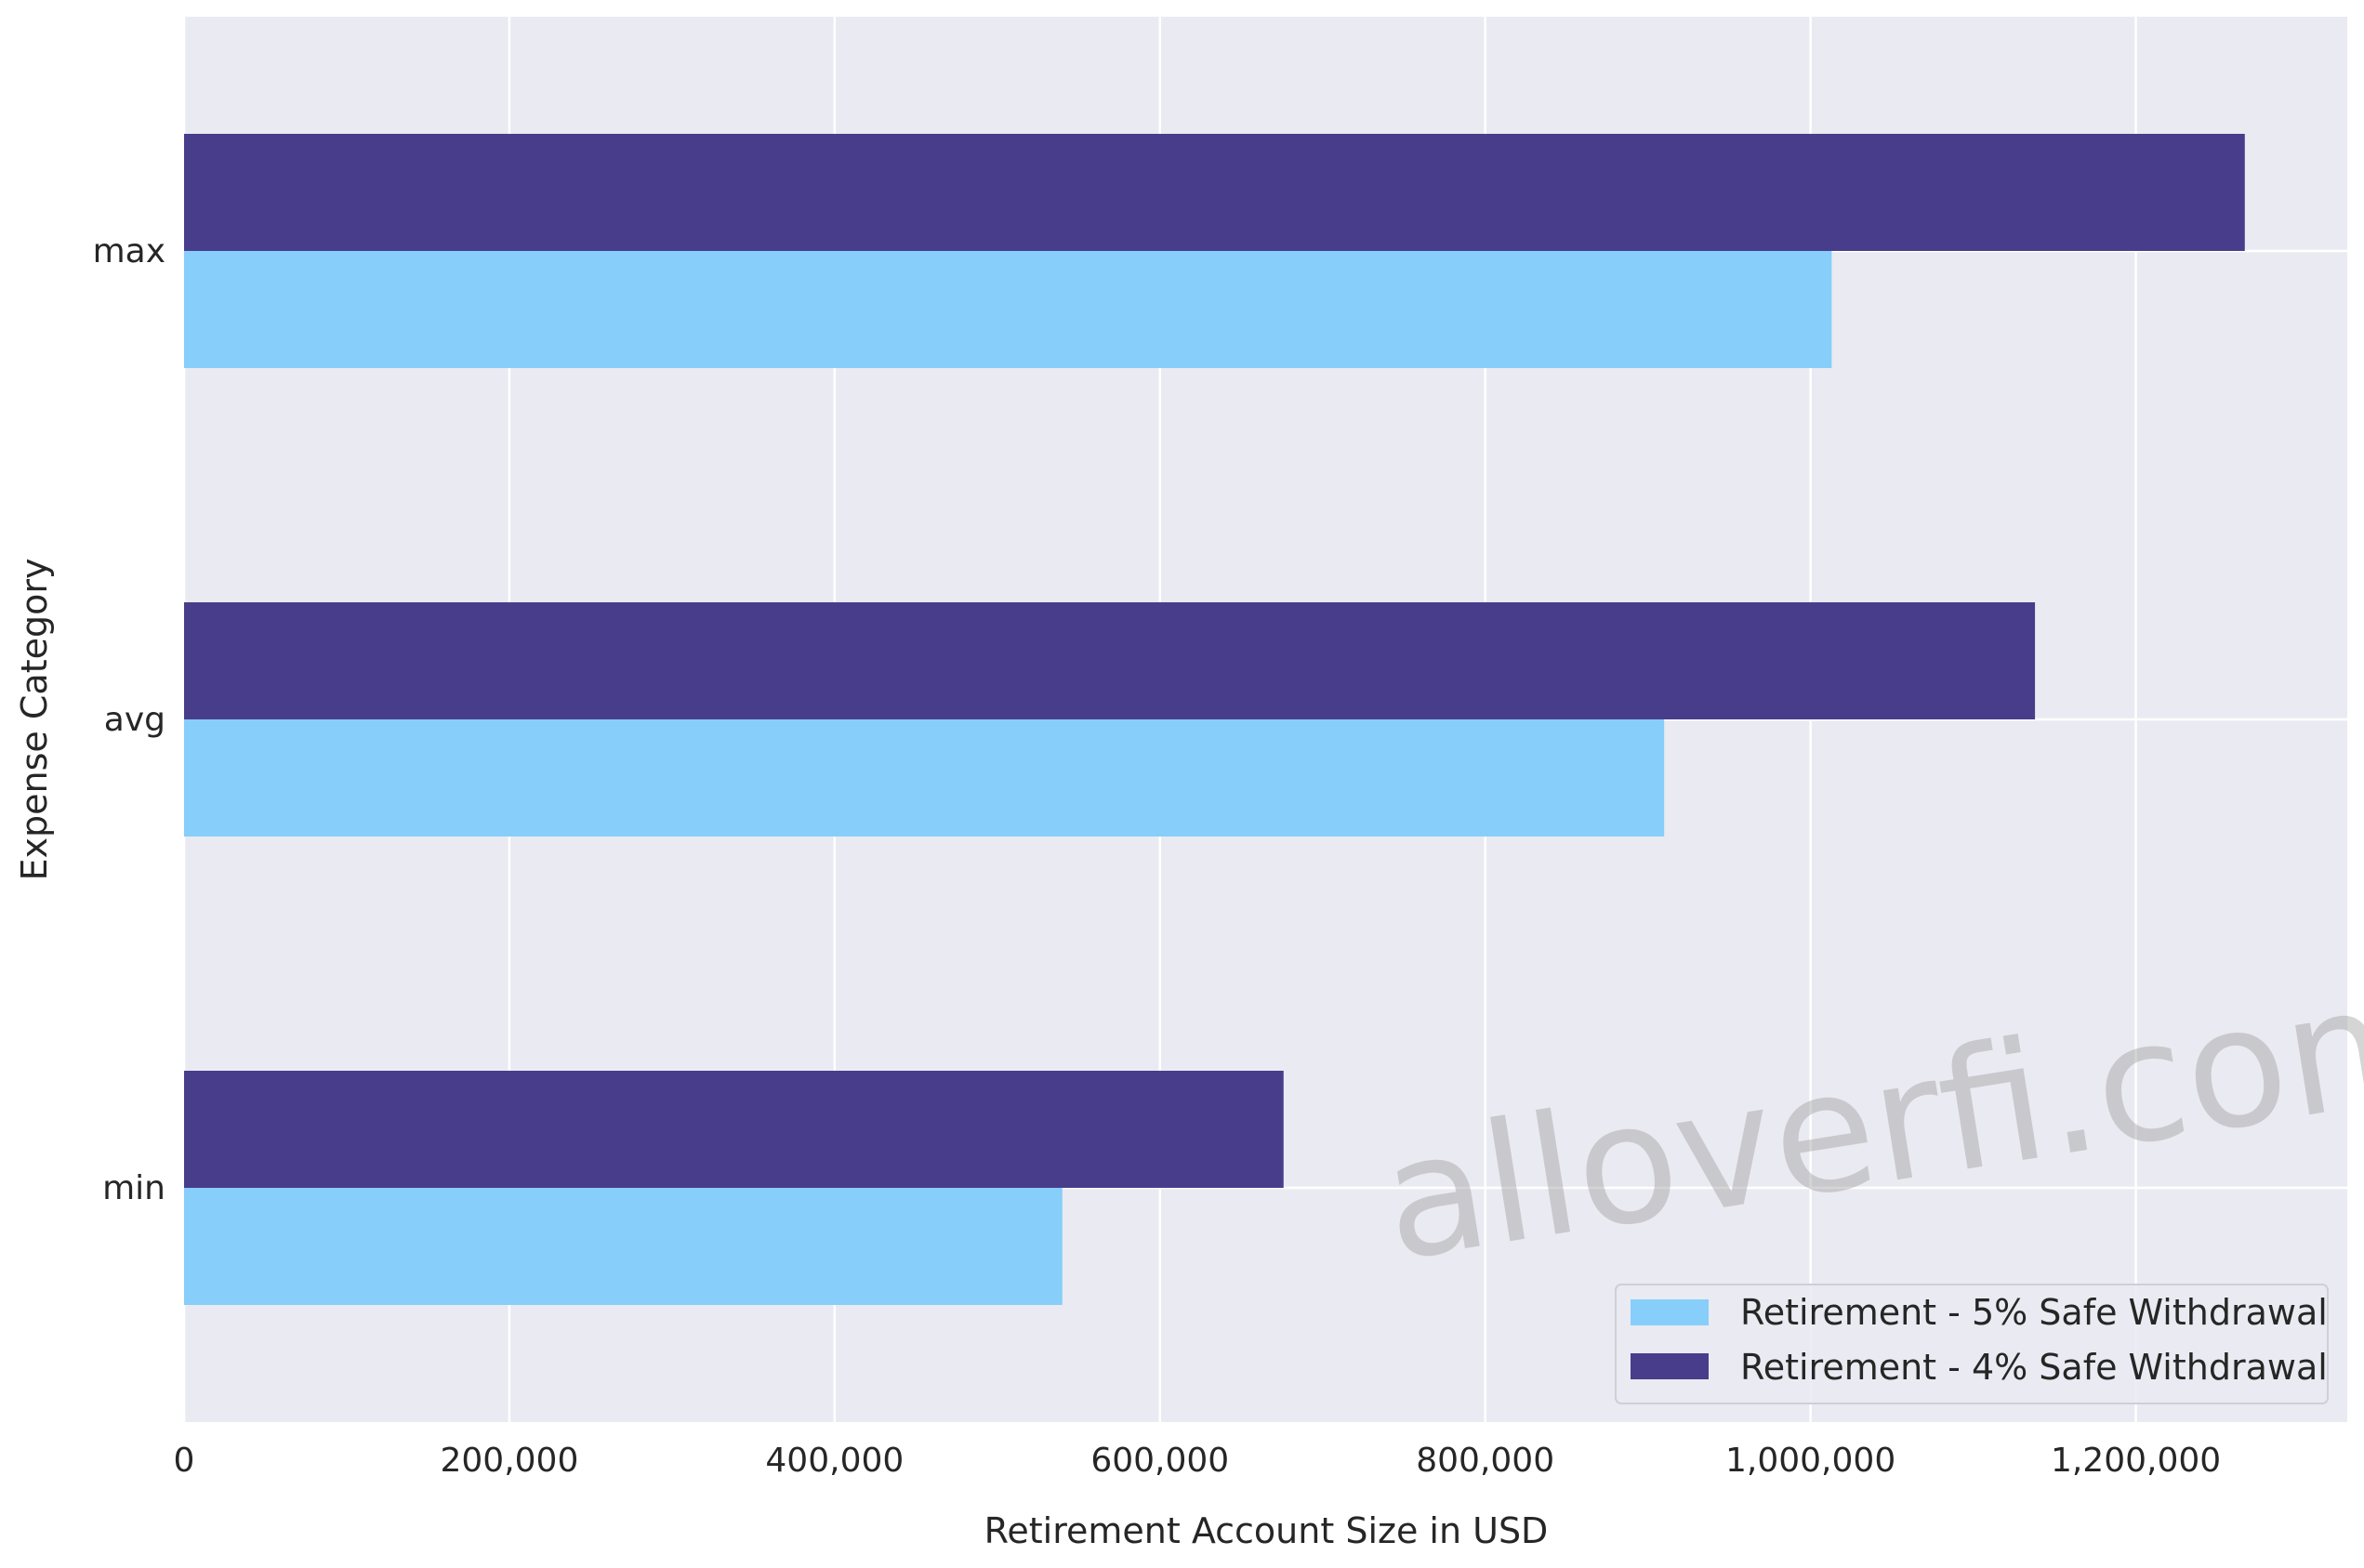  I want to click on x-tick-label: 600,000, so click(1159, 1461).